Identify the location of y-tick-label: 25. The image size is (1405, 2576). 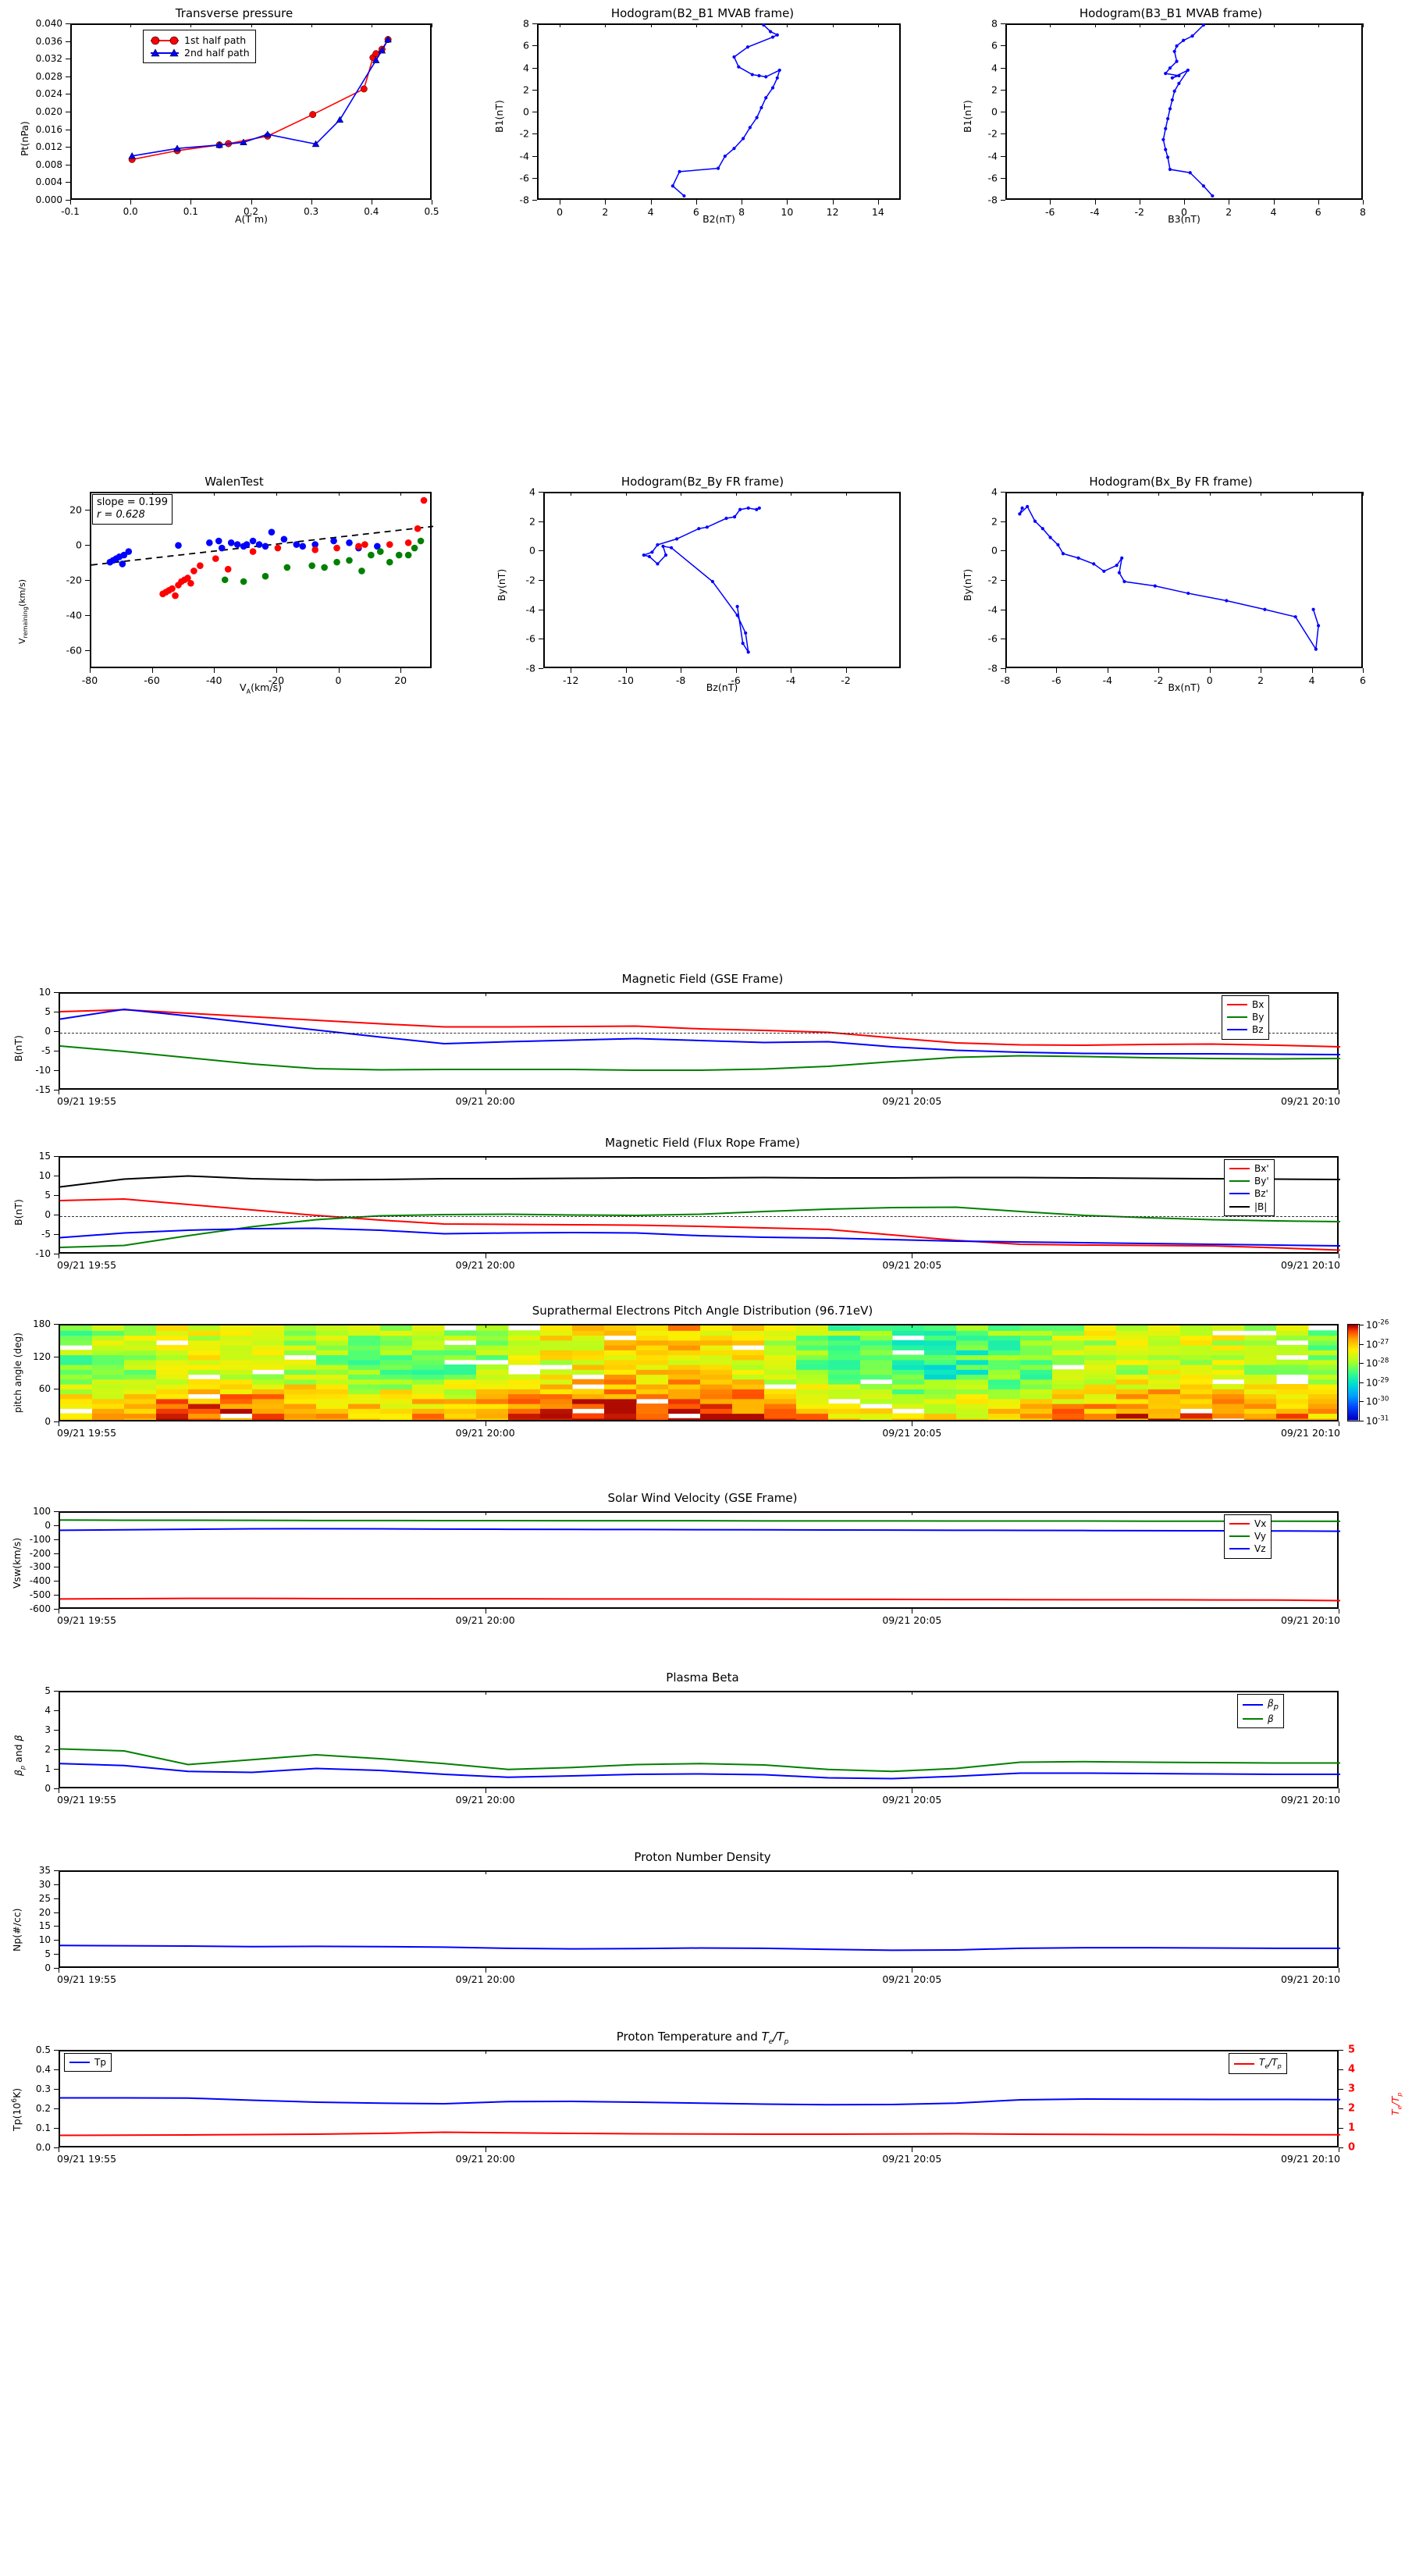
(45, 1898).